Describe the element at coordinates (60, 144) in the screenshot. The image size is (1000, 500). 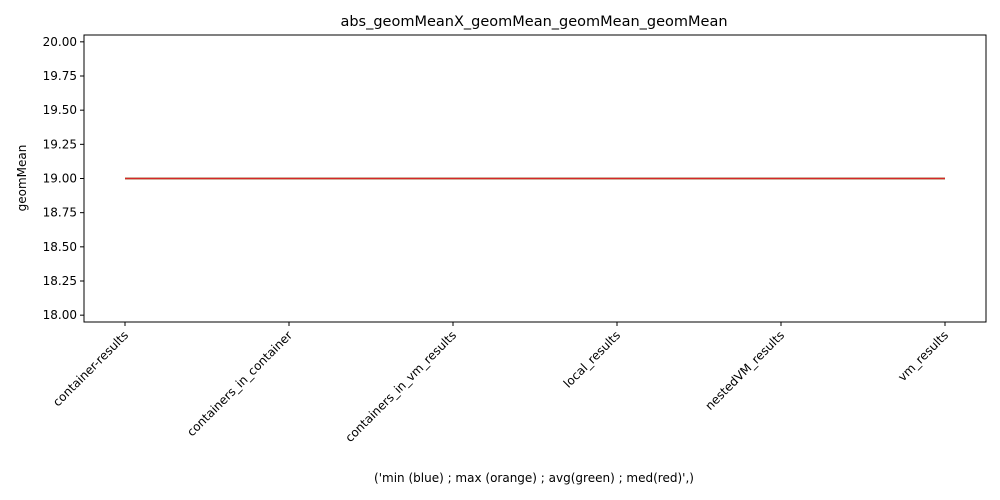
I see `y-tick-label: 19.25` at that location.